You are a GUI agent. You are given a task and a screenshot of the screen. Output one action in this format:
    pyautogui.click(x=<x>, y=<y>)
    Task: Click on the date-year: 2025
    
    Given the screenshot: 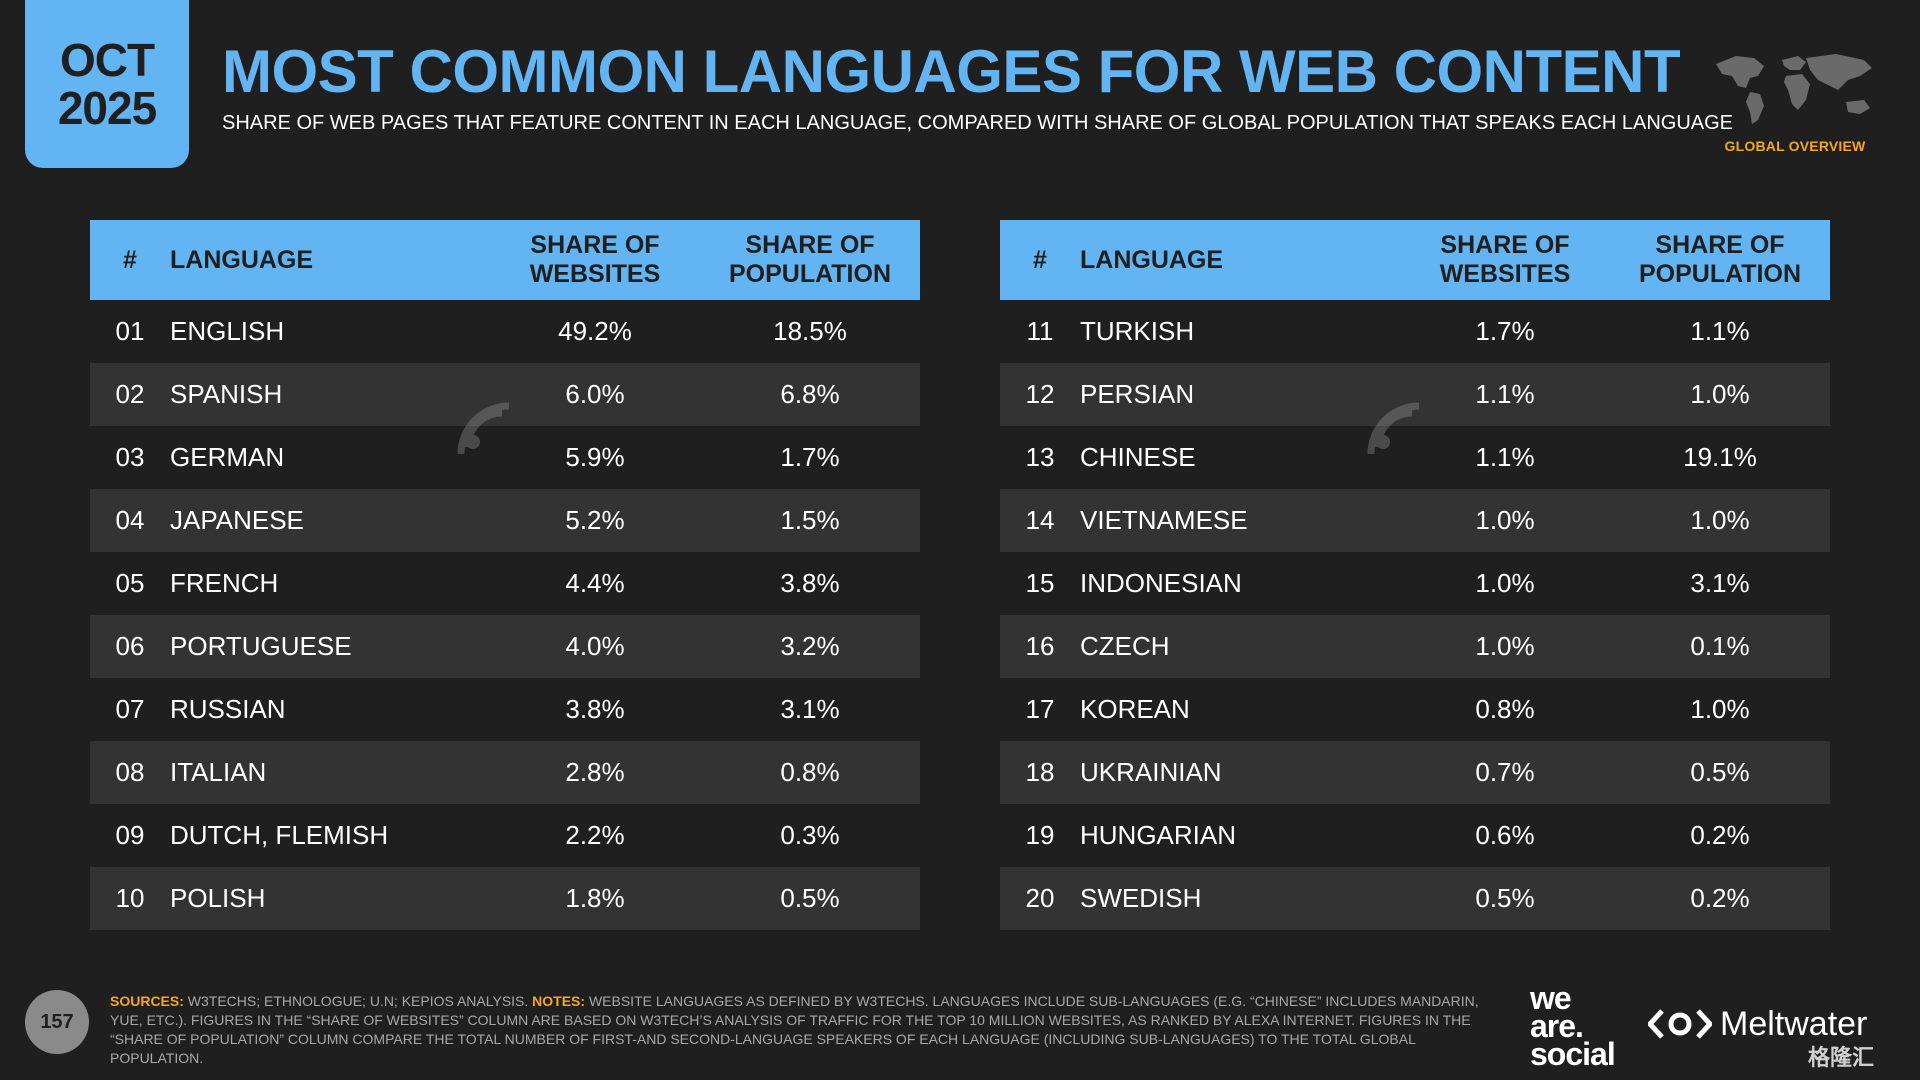 What is the action you would take?
    pyautogui.click(x=107, y=108)
    